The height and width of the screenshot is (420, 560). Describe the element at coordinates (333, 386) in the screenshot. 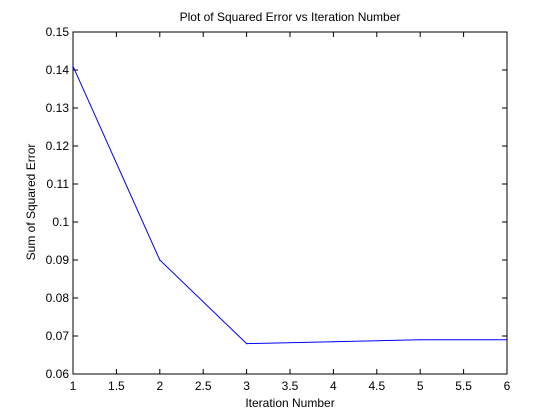

I see `x-tick-label: 4` at that location.